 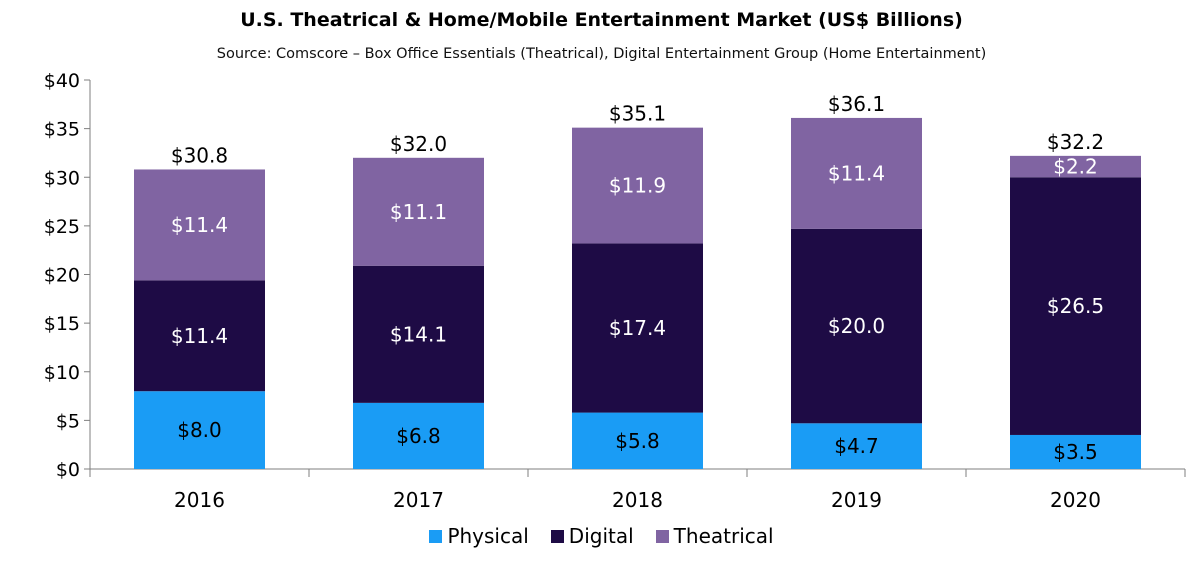 What do you see at coordinates (856, 500) in the screenshot?
I see `x-tick-label: 2019` at bounding box center [856, 500].